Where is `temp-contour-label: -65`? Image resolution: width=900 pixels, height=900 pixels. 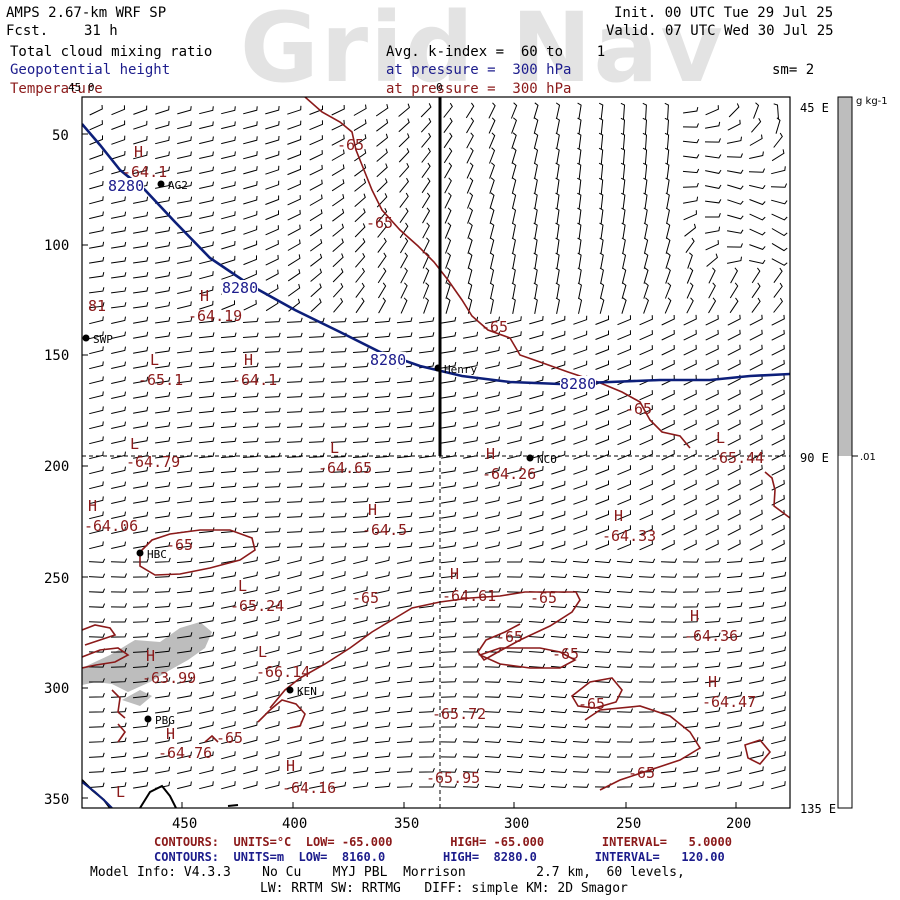
temp-contour-label: -65 is located at coordinates (230, 738).